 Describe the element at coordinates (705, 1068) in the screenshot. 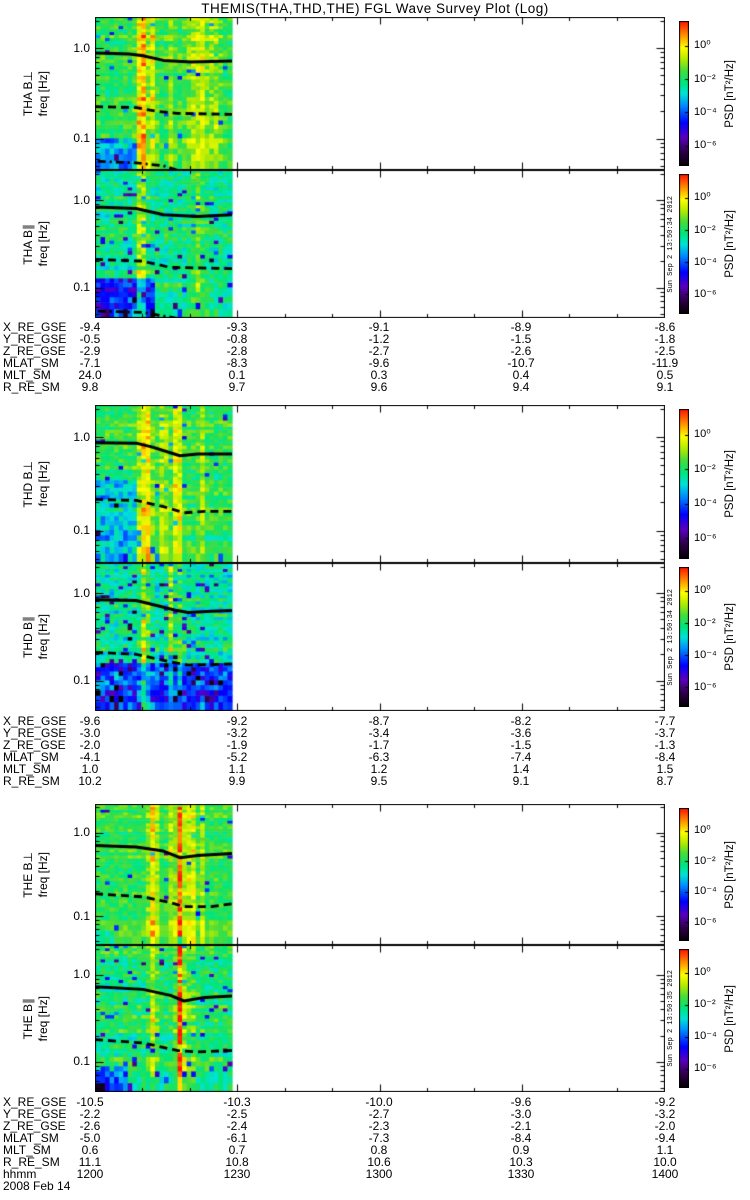

I see `colorbar-tick-label: 10⁻⁶` at that location.